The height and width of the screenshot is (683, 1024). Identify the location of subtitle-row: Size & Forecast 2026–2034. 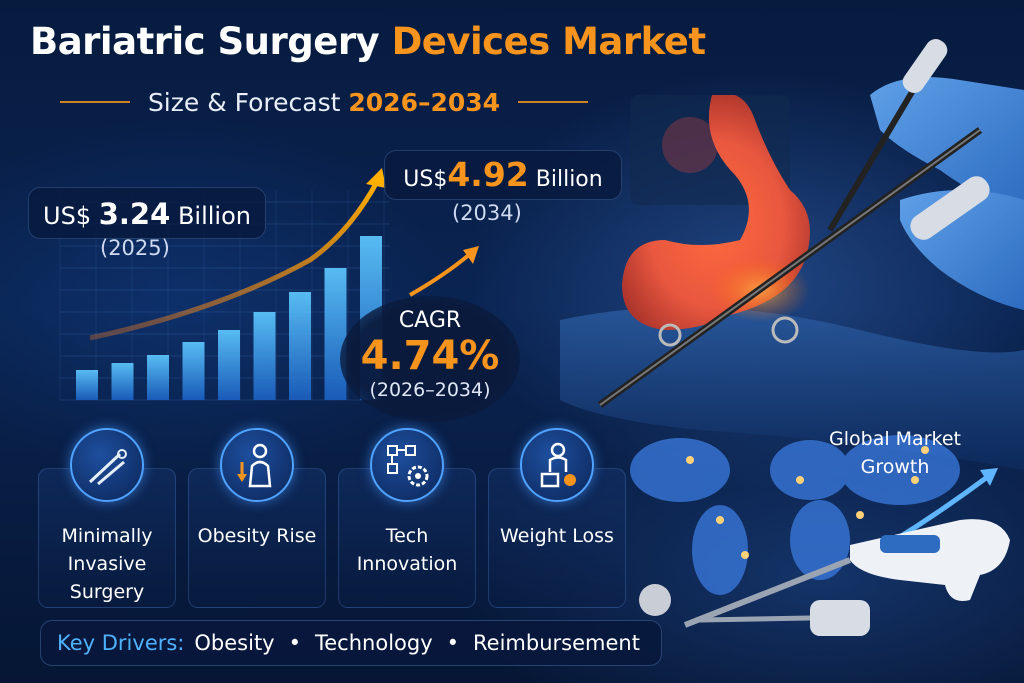
(324, 102).